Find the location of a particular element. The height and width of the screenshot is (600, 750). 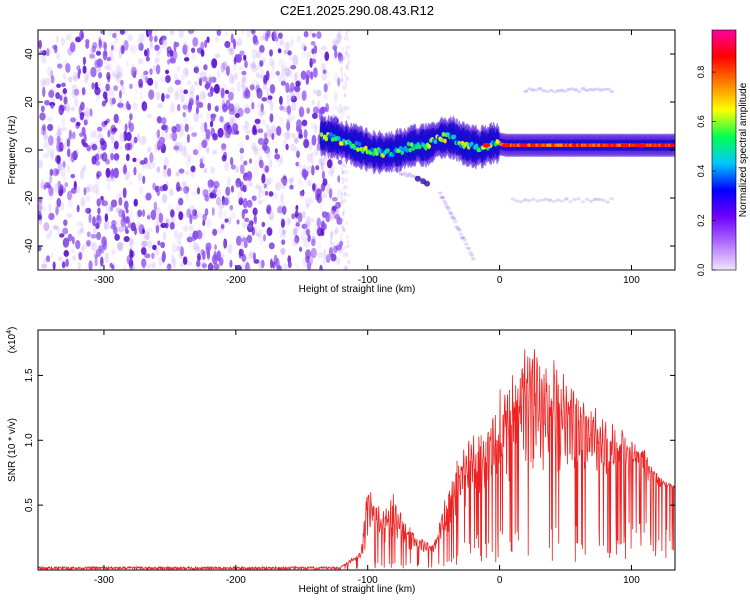

snr-xlabel: Height of straight line (km) is located at coordinates (357, 589).